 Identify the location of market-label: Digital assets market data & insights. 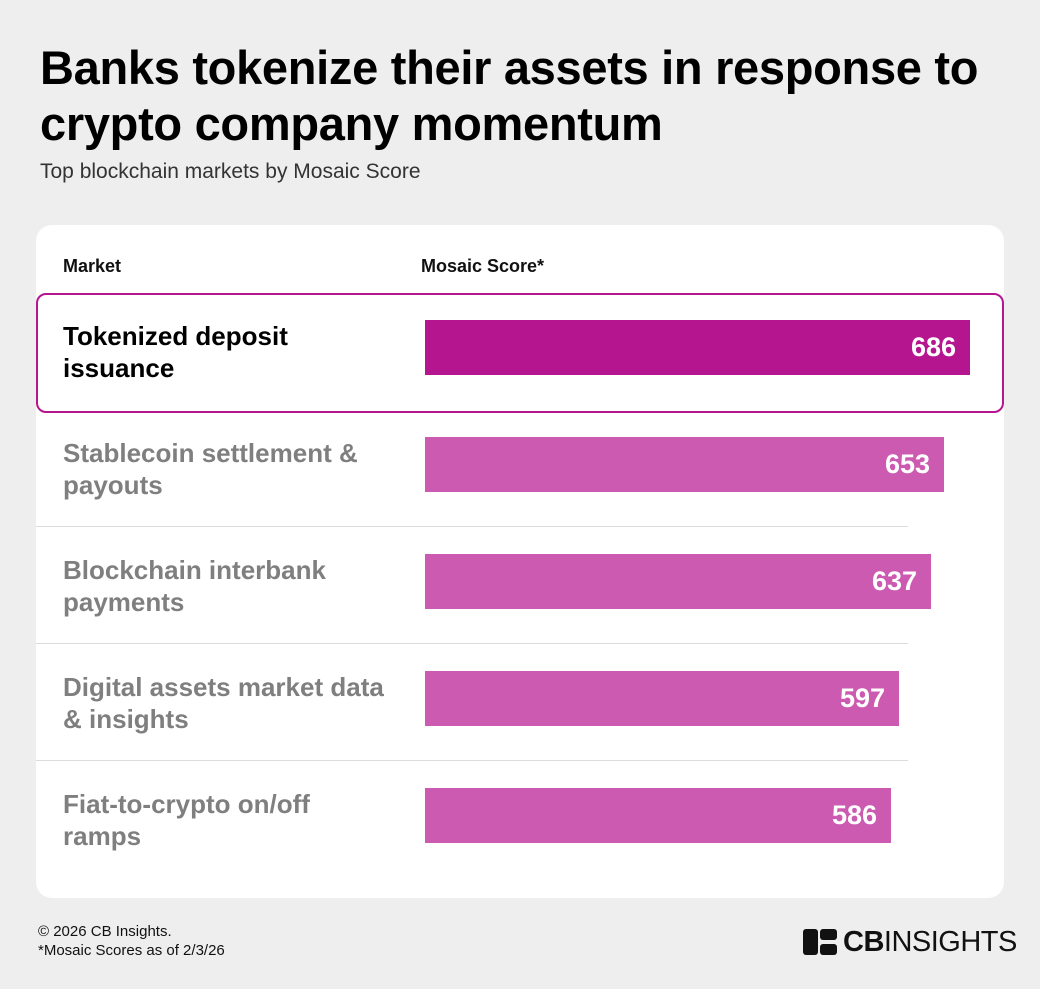
(228, 703).